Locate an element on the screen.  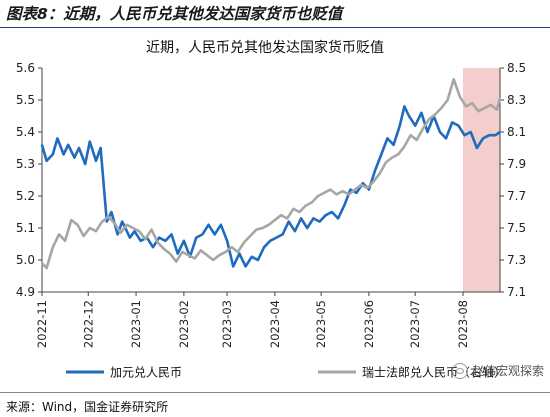
x-tick-label: 2023-05 is located at coordinates (321, 324).